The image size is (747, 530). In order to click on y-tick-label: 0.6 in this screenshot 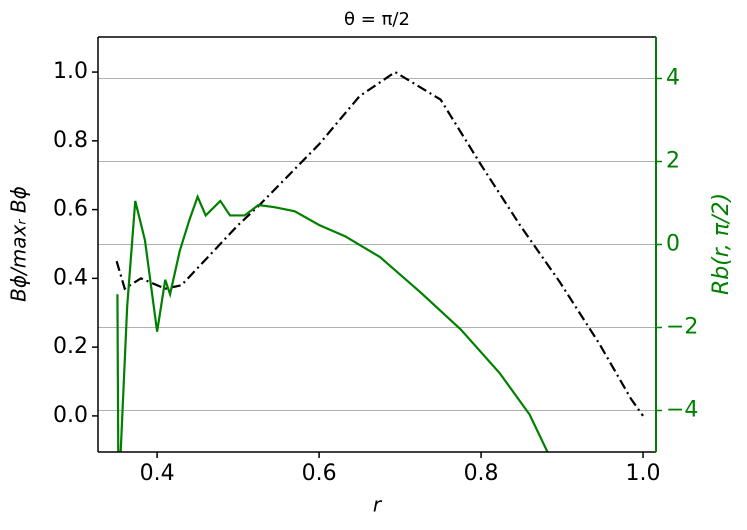, I will do `click(70, 209)`.